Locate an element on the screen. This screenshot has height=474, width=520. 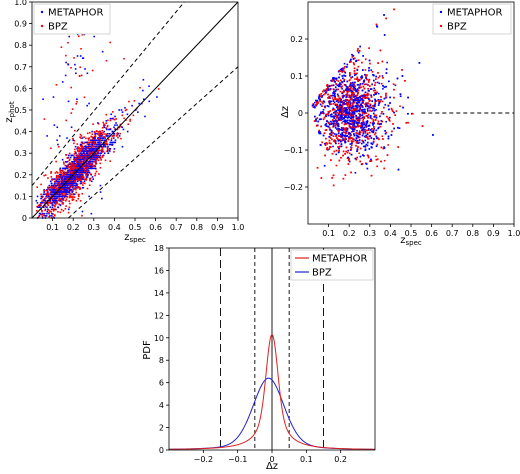
legend-box is located at coordinates (472, 19).